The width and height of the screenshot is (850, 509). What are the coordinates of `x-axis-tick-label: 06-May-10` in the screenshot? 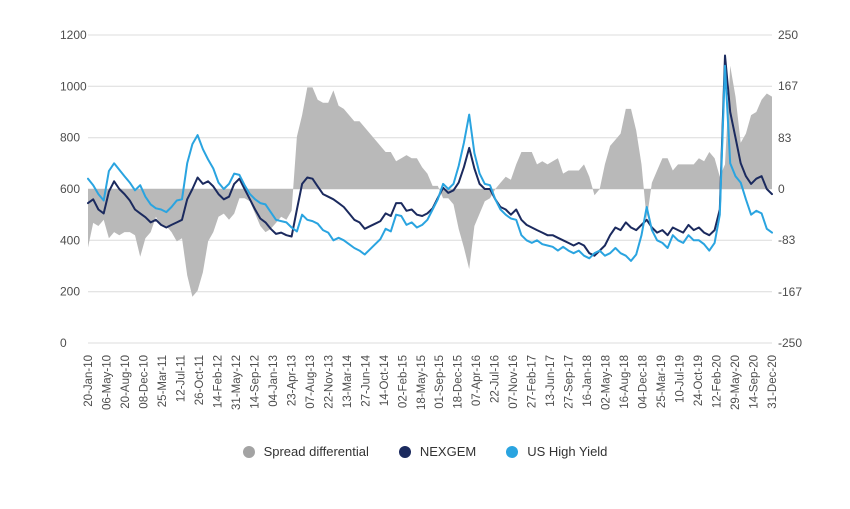 It's located at (108, 382).